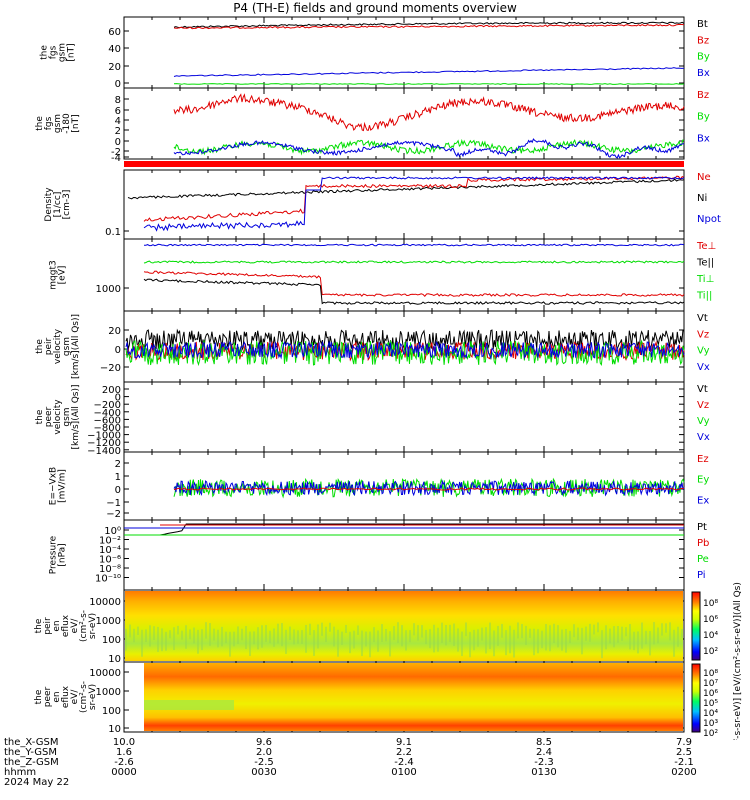 The height and width of the screenshot is (800, 750). What do you see at coordinates (702, 527) in the screenshot?
I see `legend-Pt: Pt` at bounding box center [702, 527].